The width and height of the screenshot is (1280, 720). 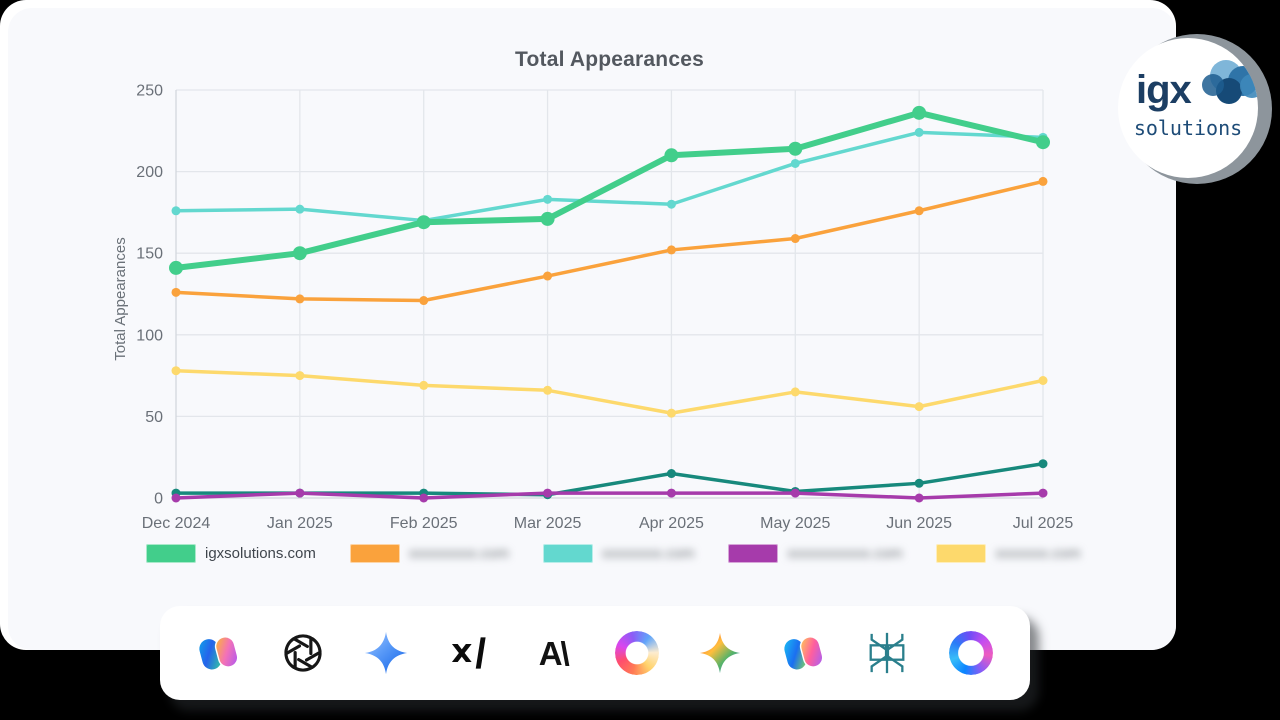 I want to click on microsoft-copilot-alt-icon, so click(x=804, y=653).